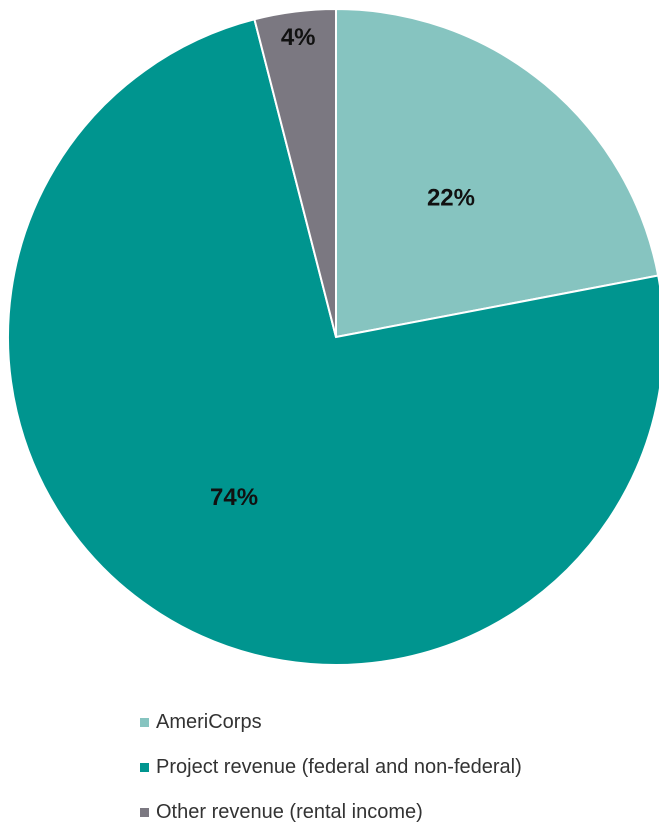 Image resolution: width=659 pixels, height=835 pixels. What do you see at coordinates (289, 812) in the screenshot?
I see `legend-label: Other revenue (rental income)` at bounding box center [289, 812].